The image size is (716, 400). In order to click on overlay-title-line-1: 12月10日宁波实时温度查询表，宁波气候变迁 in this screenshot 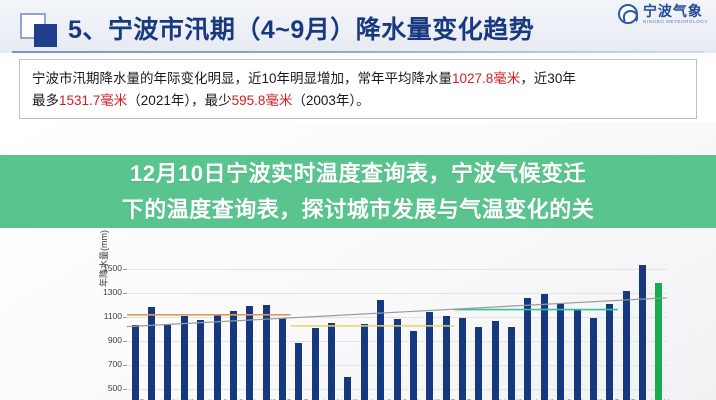, I will do `click(358, 173)`.